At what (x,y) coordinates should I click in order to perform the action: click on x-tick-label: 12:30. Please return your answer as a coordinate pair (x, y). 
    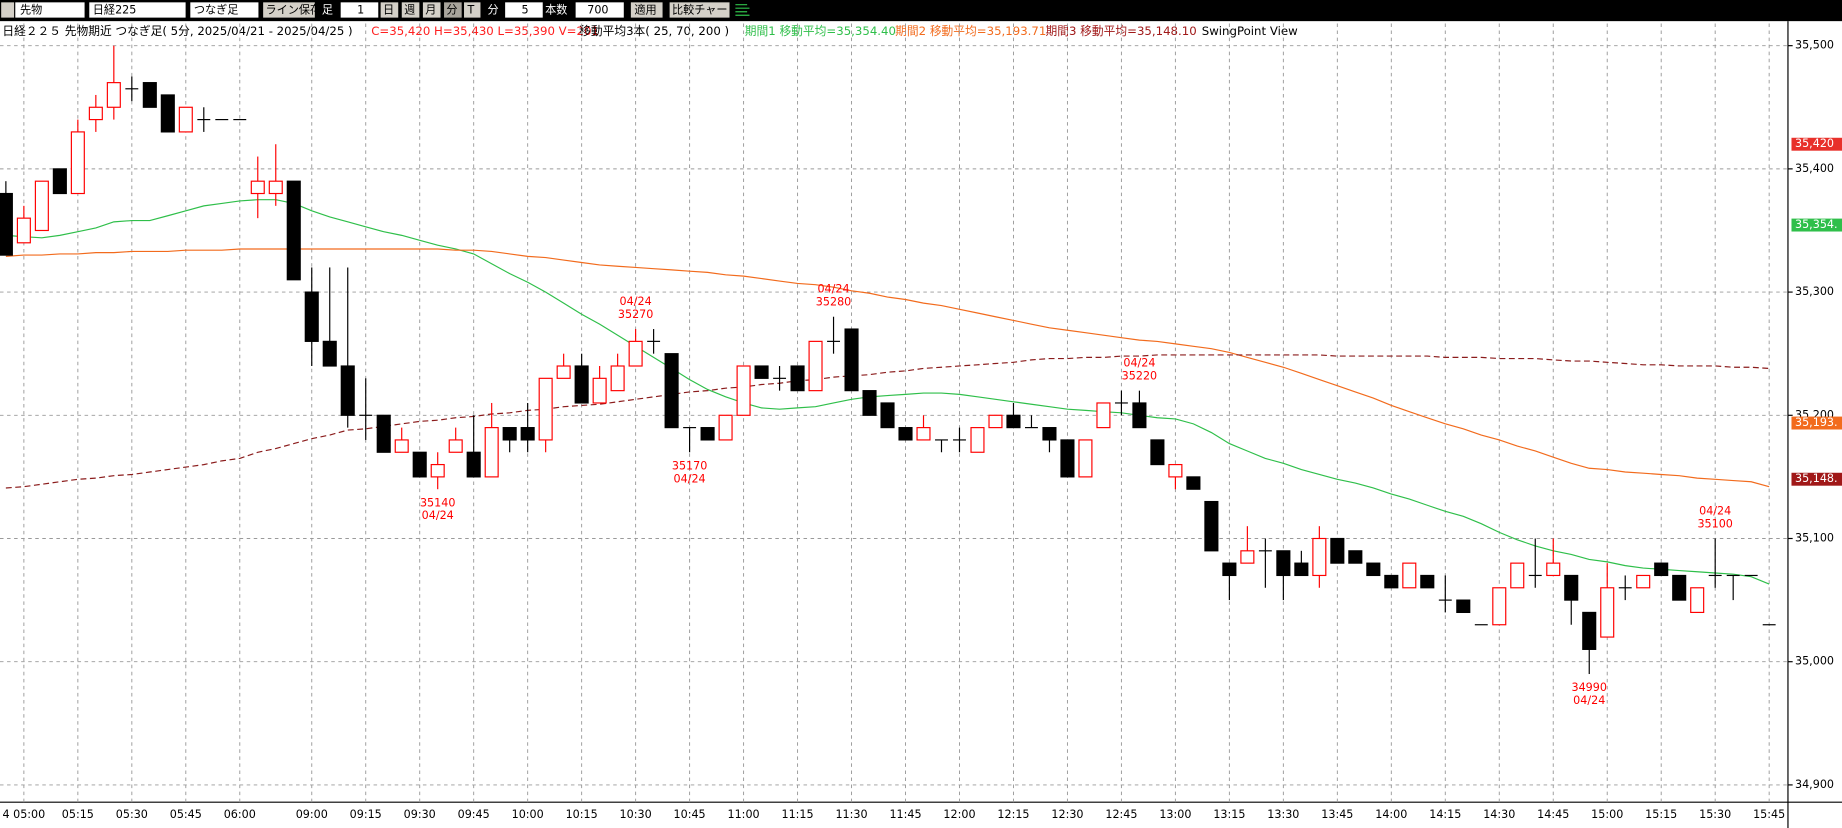
    Looking at the image, I should click on (1067, 814).